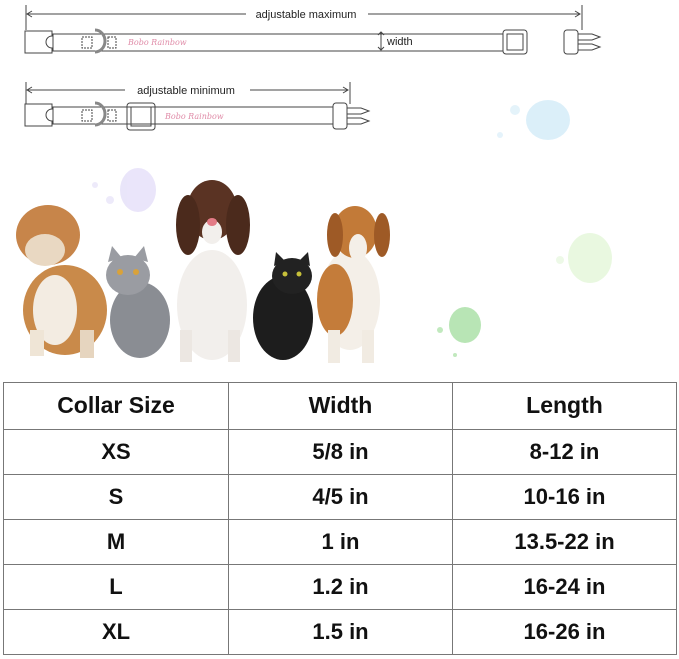  Describe the element at coordinates (194, 116) in the screenshot. I see `brand-logo-text-2: Bobo Rainbow` at that location.